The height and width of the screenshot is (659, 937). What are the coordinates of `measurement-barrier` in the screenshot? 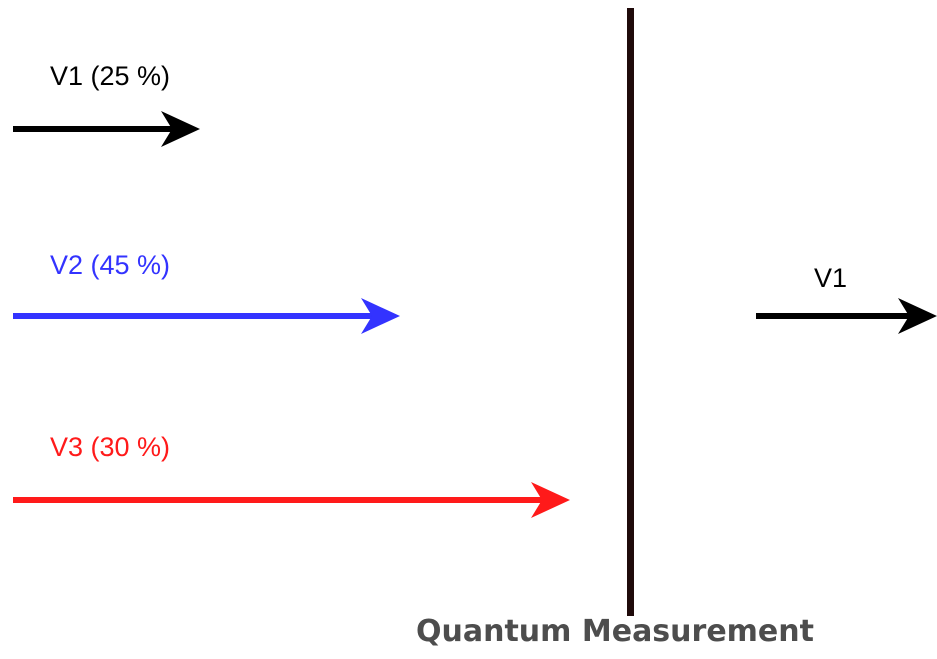 It's located at (630, 312).